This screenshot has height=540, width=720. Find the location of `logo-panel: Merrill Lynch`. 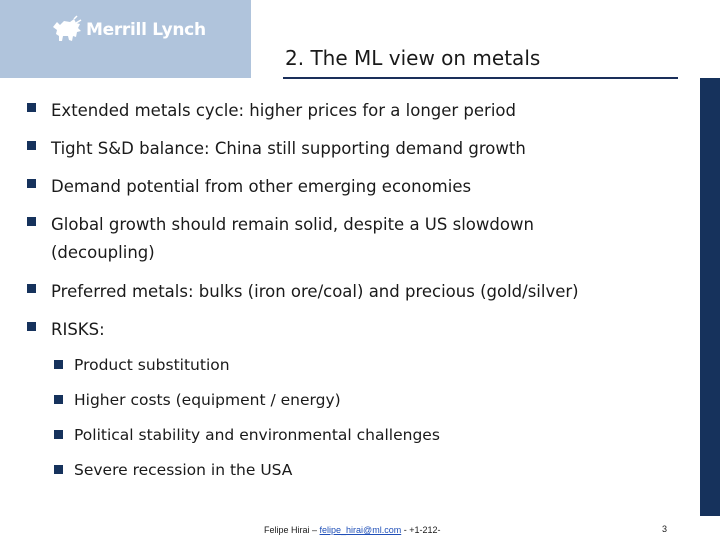

logo-panel: Merrill Lynch is located at coordinates (125, 39).